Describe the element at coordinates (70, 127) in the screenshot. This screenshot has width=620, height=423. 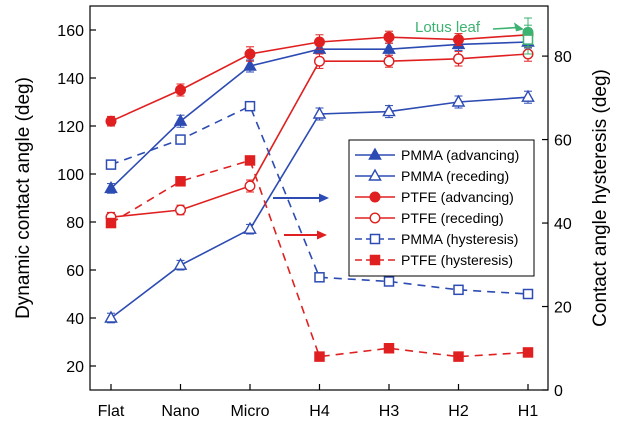
I see `y-tick-label: 120` at that location.